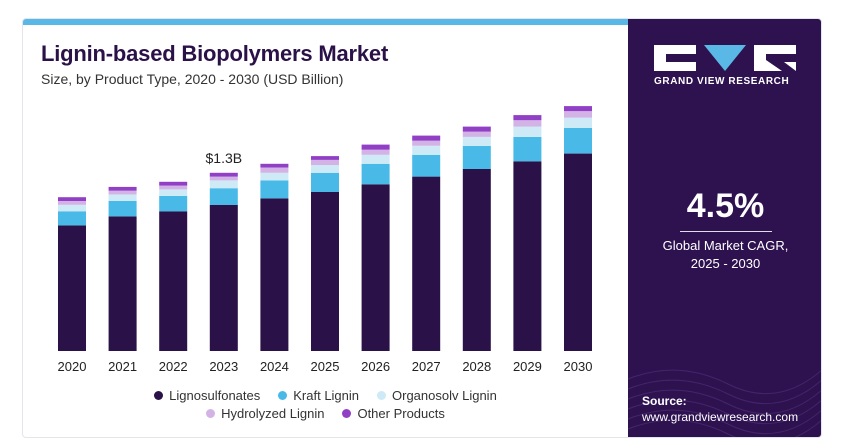 The width and height of the screenshot is (844, 442). What do you see at coordinates (476, 259) in the screenshot?
I see `bar-segment-lignosulfonates-2028` at bounding box center [476, 259].